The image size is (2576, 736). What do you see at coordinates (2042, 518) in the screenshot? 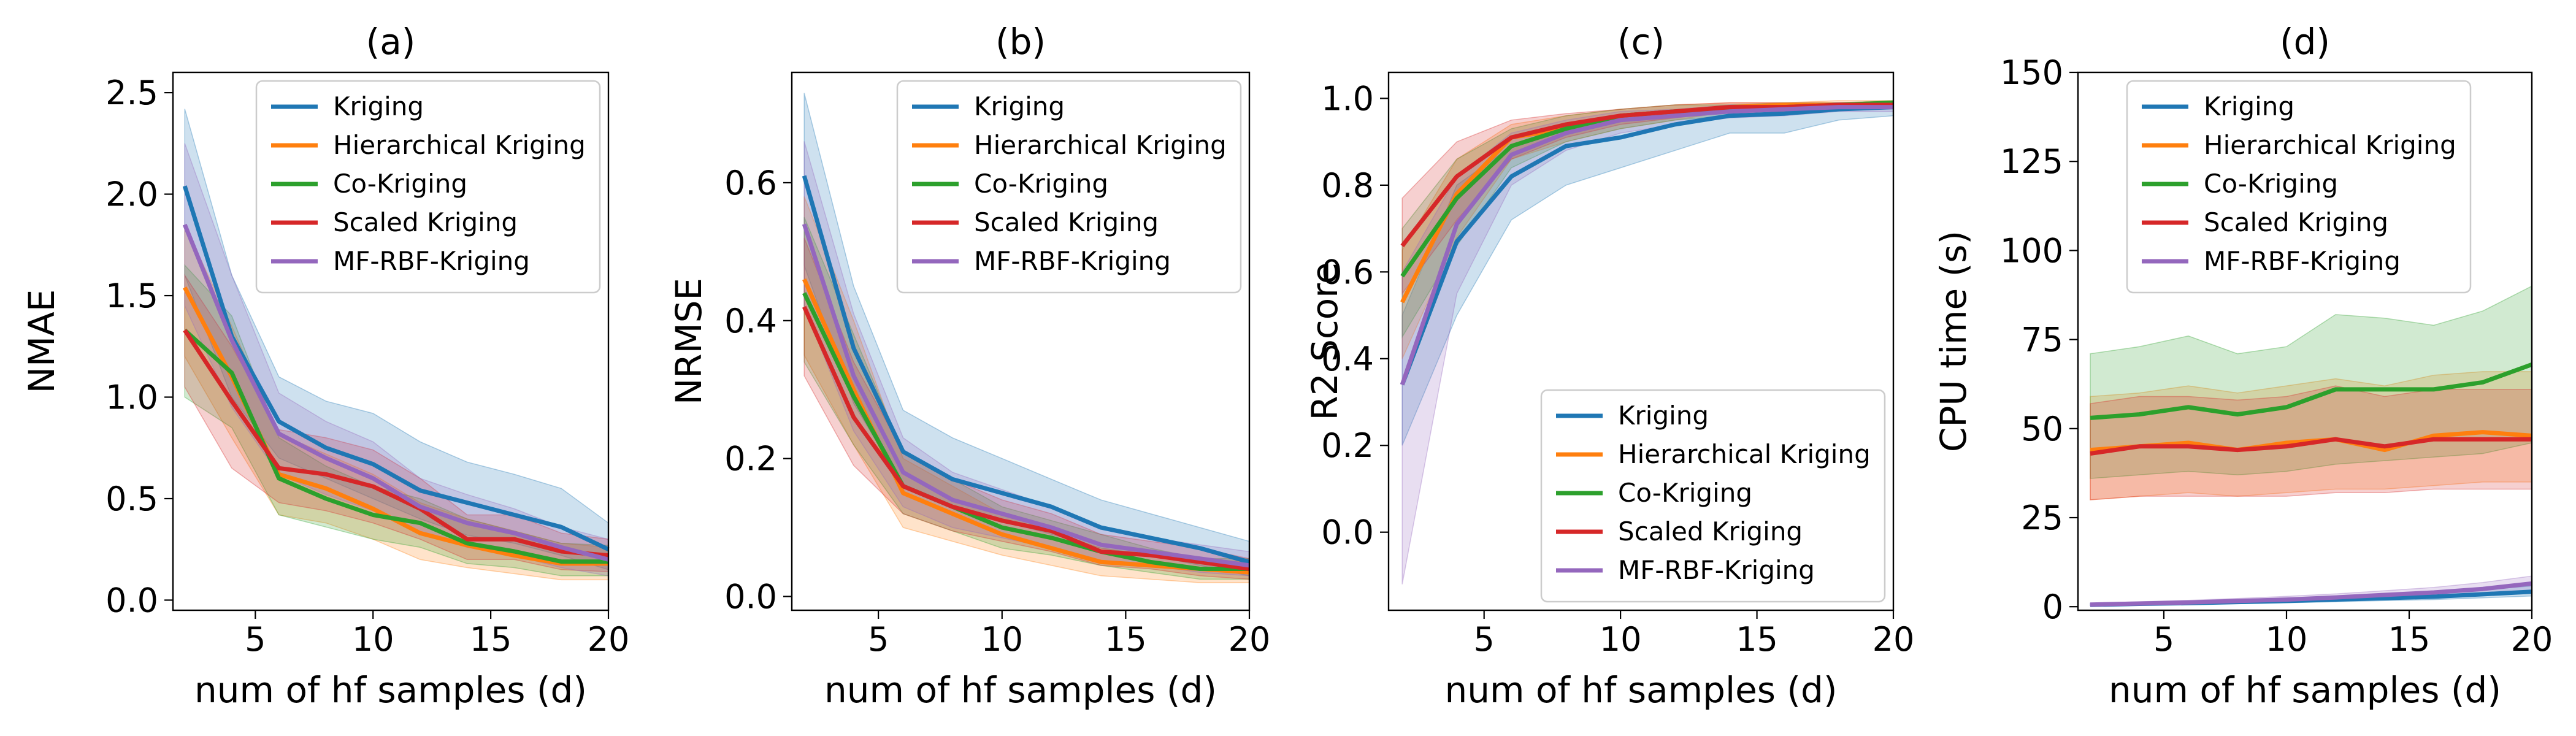
I see `y-tick-label: 25` at bounding box center [2042, 518].